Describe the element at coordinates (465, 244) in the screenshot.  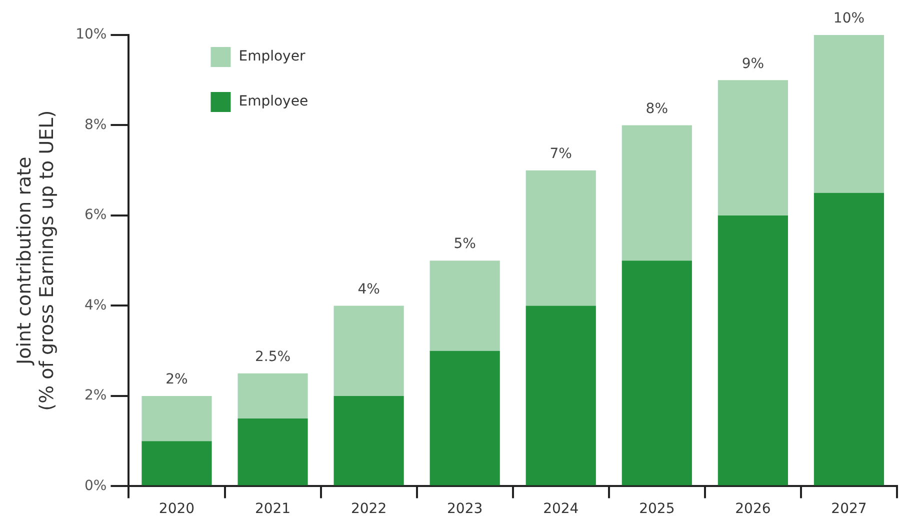
I see `total-label: 5%` at that location.